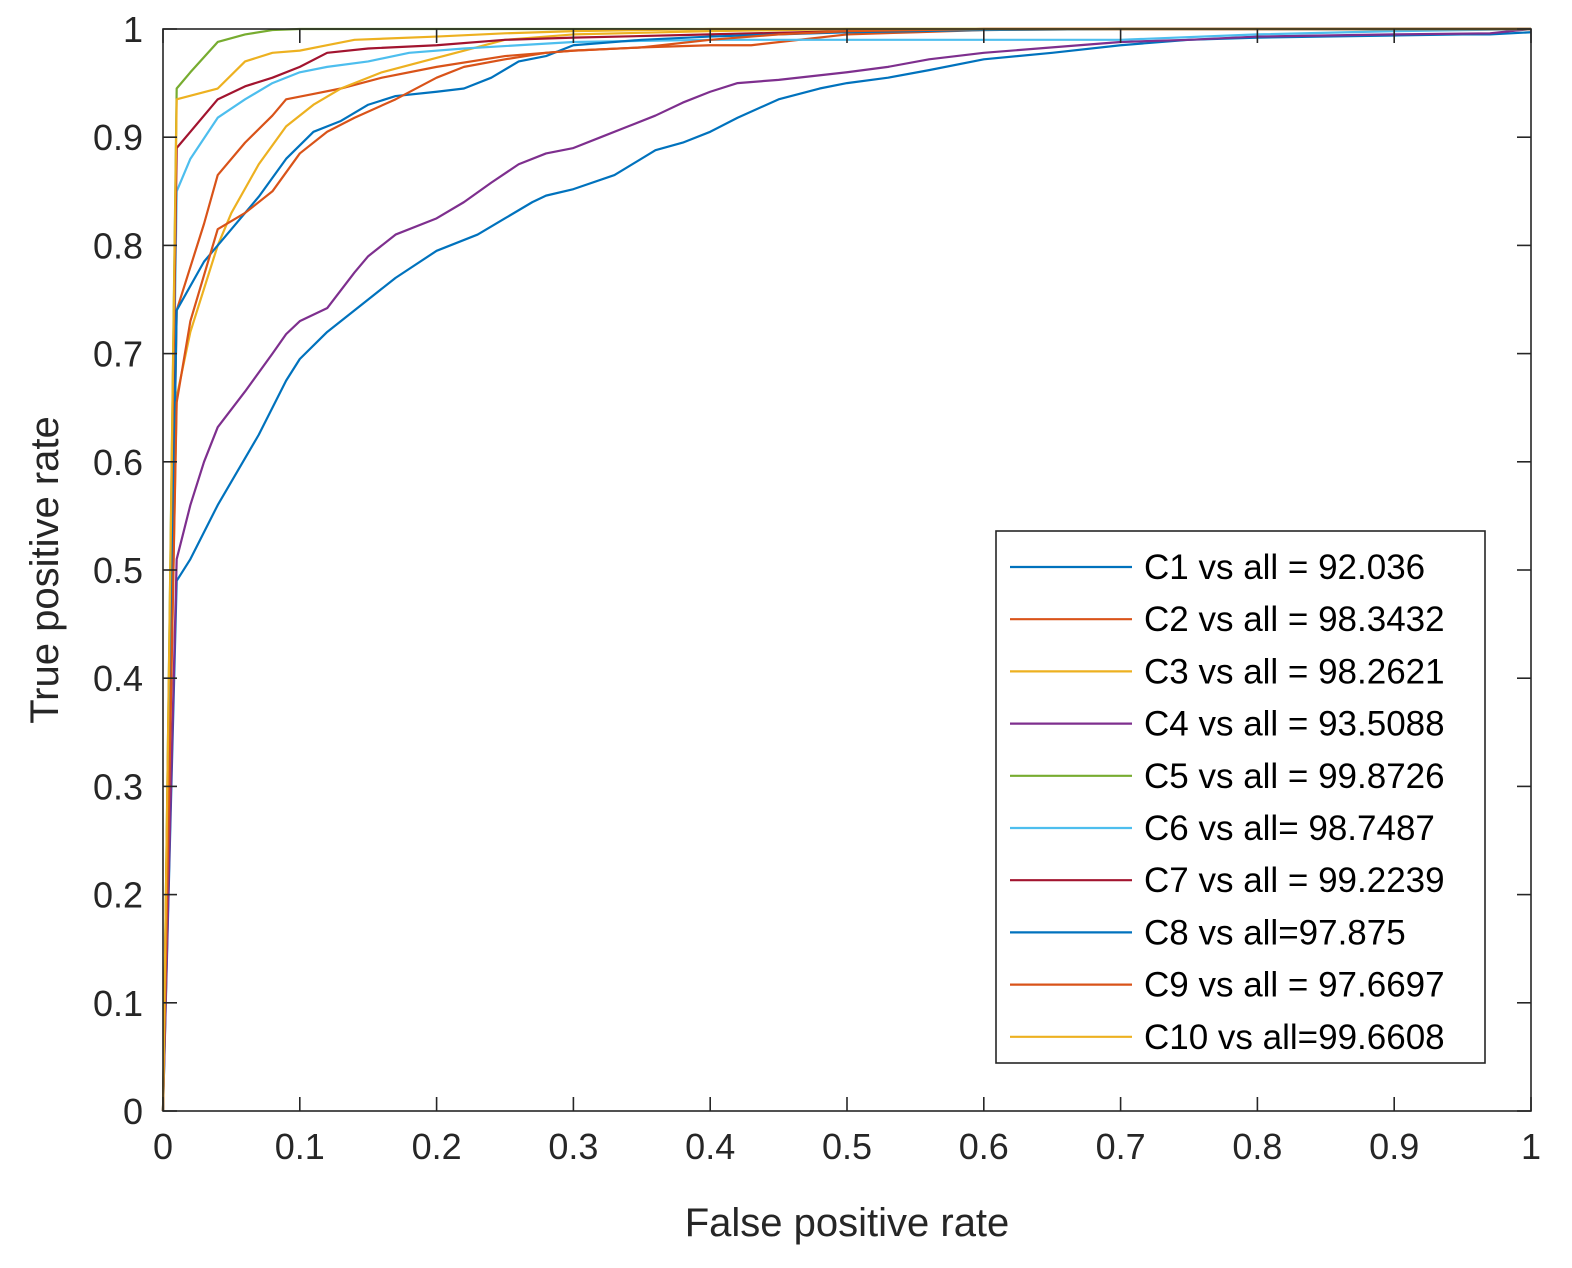 The height and width of the screenshot is (1268, 1572). I want to click on y-tick-label: 0.9, so click(118, 137).